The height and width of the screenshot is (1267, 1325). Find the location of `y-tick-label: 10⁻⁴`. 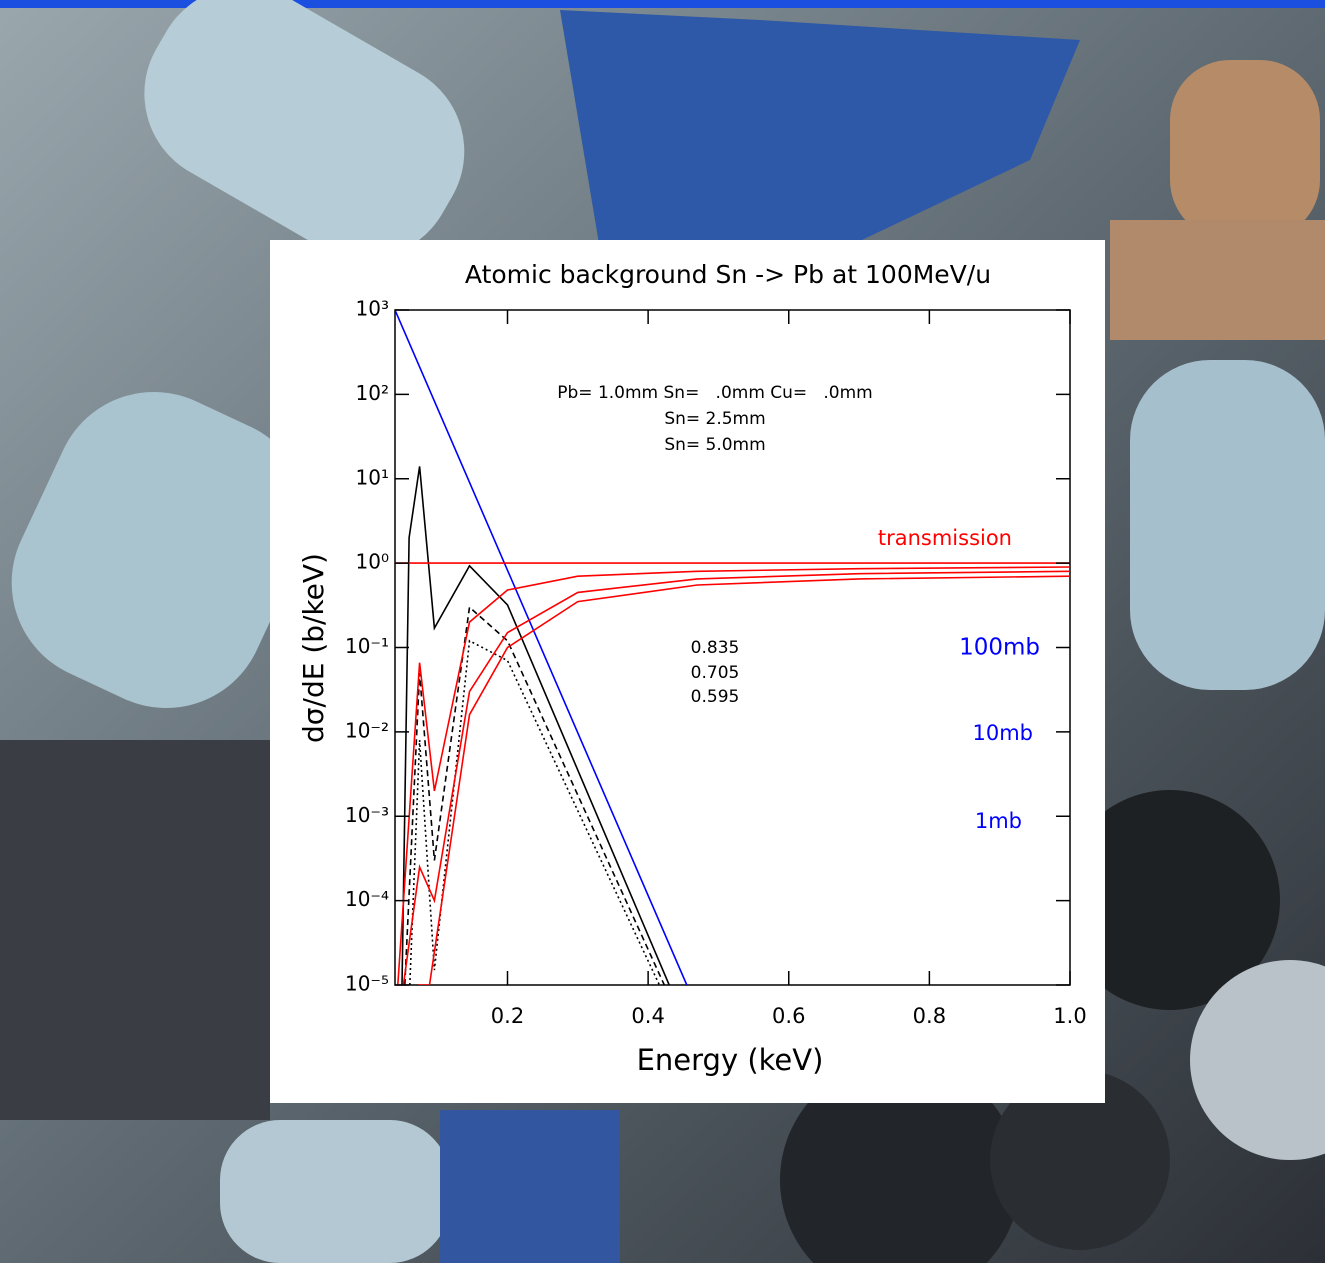

y-tick-label: 10⁻⁴ is located at coordinates (367, 899).